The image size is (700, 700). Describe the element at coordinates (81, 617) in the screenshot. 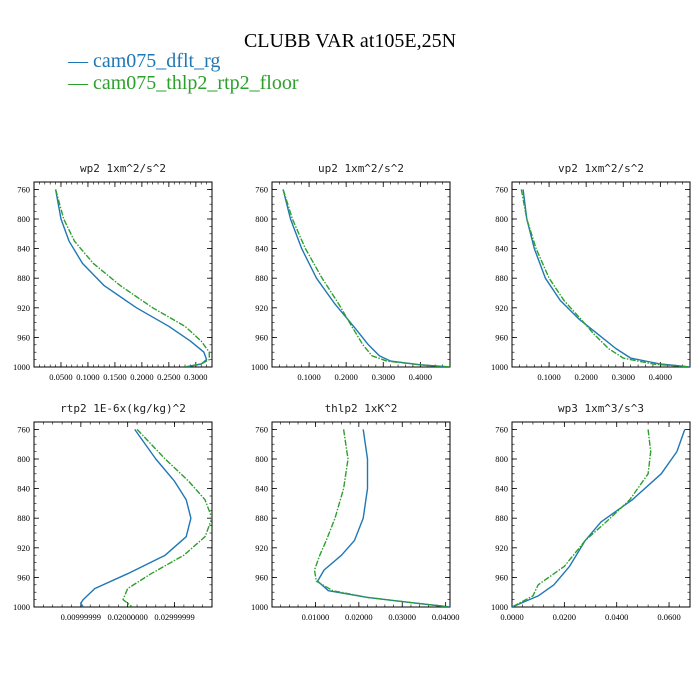

I see `x-tick-label: 0.00999999` at that location.